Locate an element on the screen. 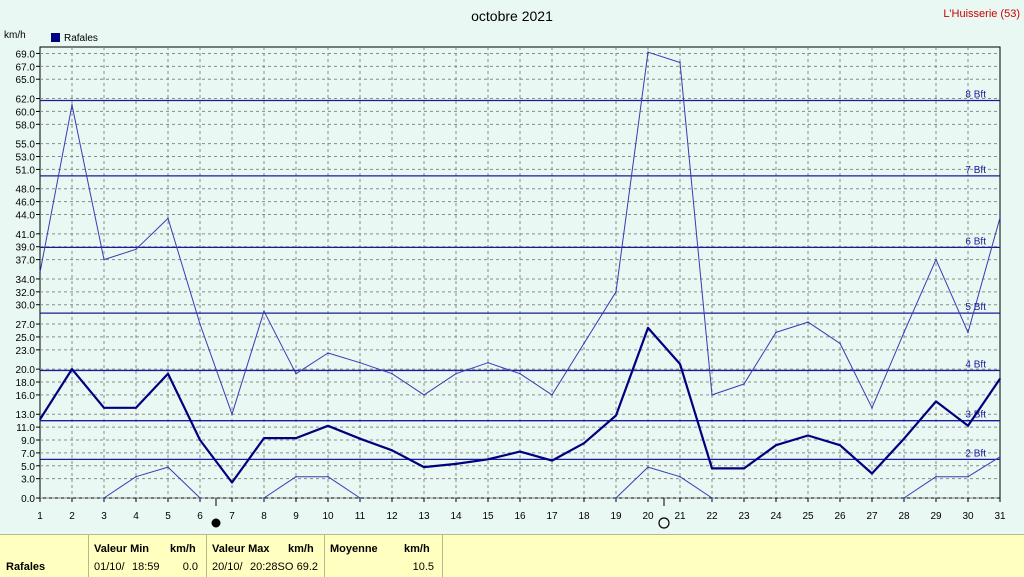  full-moon-icon is located at coordinates (664, 523).